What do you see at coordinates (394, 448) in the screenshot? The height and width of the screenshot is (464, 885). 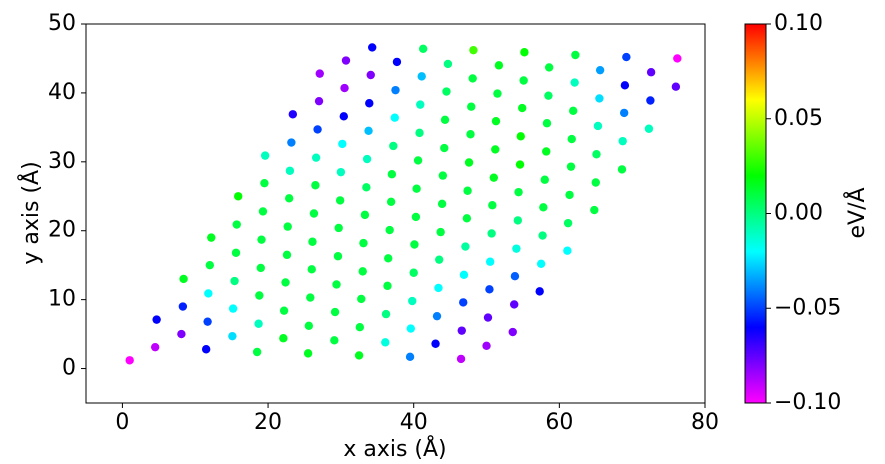 I see `x-axis-label: x axis (Å)` at bounding box center [394, 448].